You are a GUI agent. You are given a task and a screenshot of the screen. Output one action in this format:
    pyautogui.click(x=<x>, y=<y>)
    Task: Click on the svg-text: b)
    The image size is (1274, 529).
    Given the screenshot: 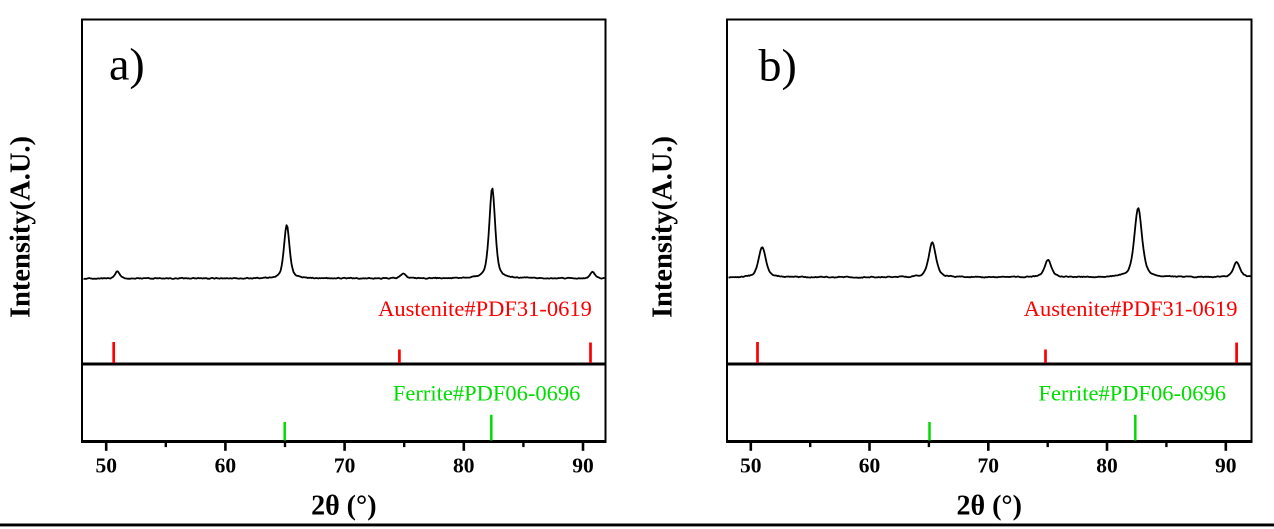 What is the action you would take?
    pyautogui.click(x=778, y=65)
    